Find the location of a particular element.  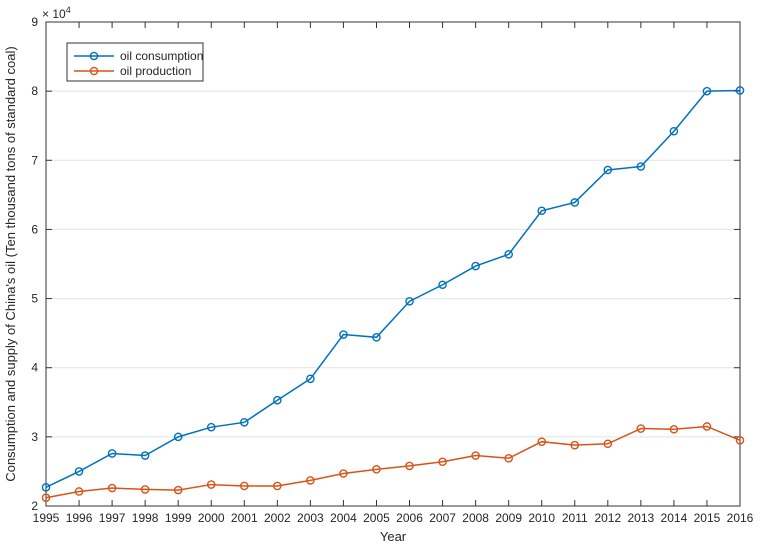

y-tick-label: 5 is located at coordinates (34, 299).